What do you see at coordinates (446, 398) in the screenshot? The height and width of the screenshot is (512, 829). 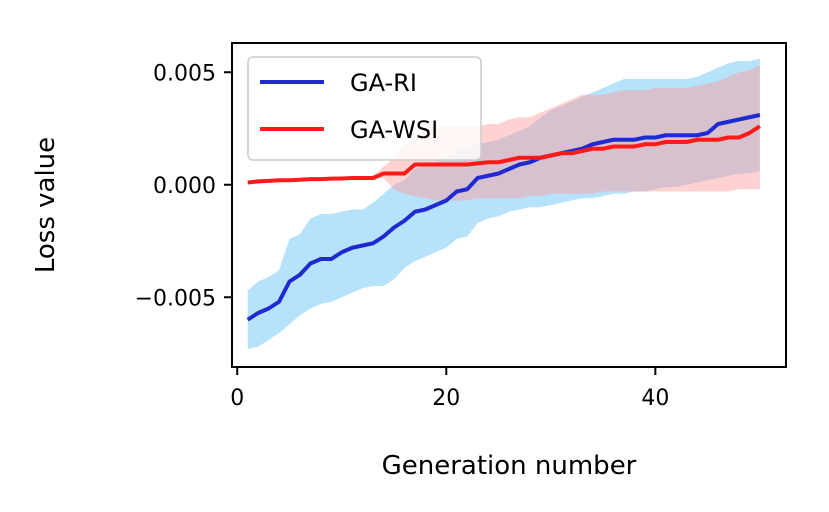 I see `x-tick-label: 20` at bounding box center [446, 398].